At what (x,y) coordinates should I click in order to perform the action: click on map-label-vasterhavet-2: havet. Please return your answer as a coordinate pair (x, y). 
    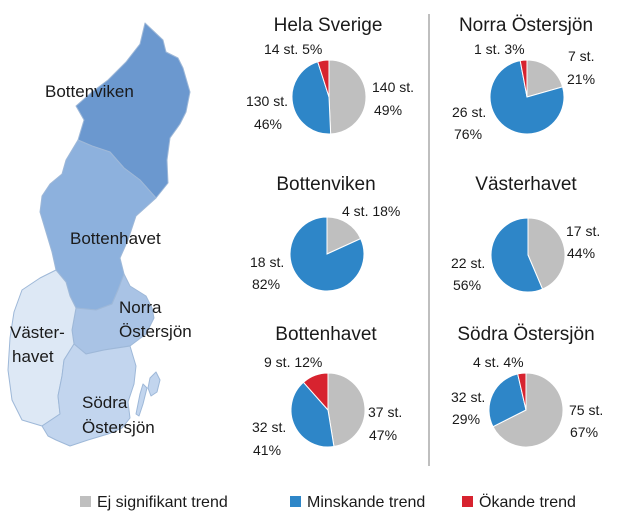
    Looking at the image, I should click on (33, 356).